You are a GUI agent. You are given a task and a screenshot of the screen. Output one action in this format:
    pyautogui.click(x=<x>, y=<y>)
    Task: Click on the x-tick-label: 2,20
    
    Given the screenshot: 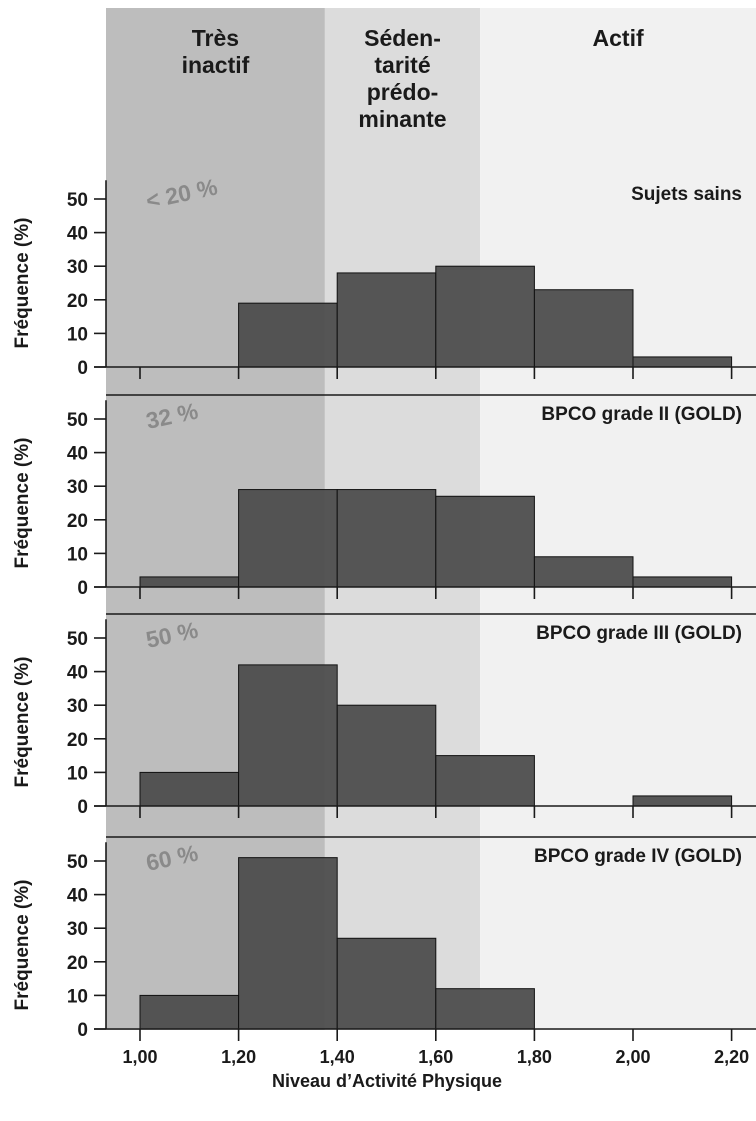 What is the action you would take?
    pyautogui.click(x=731, y=1057)
    